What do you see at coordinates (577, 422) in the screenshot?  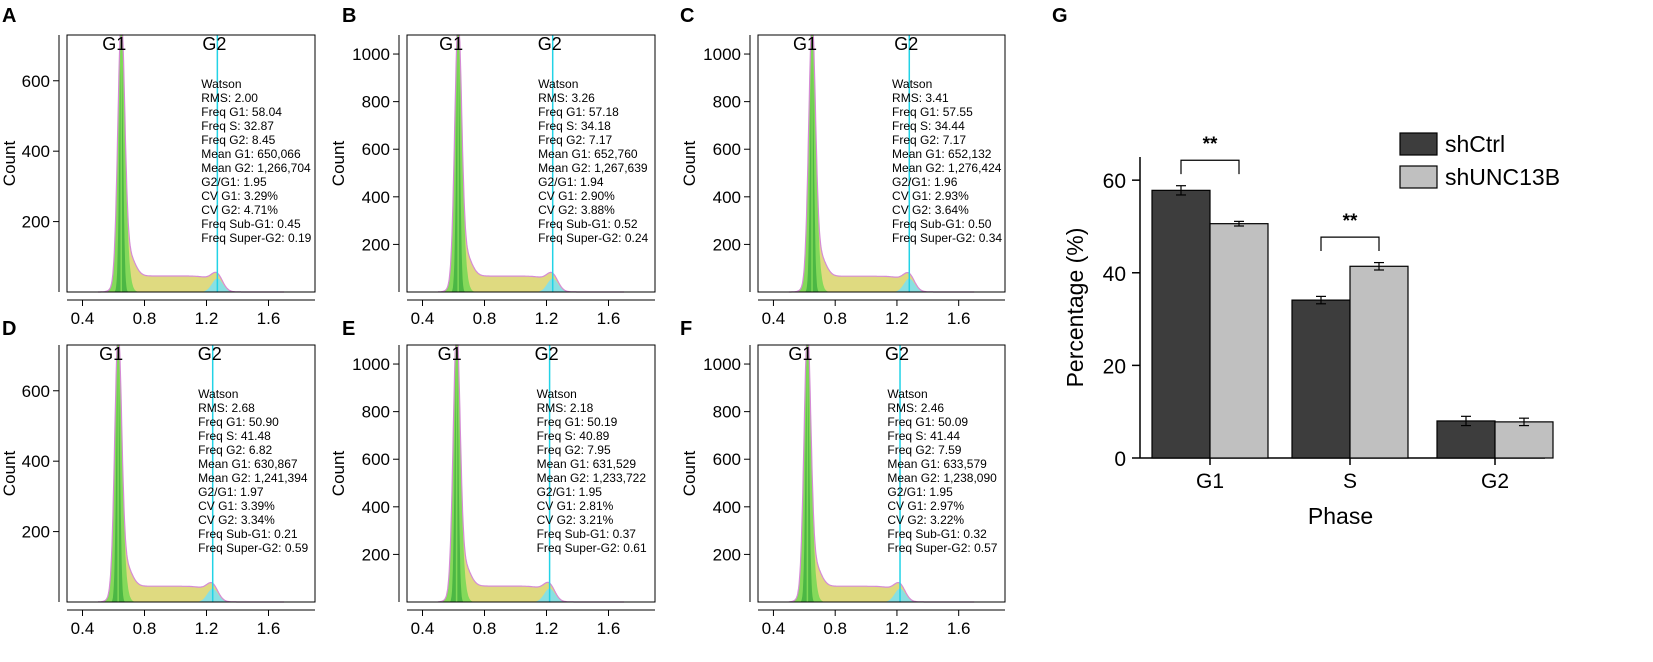 I see `stats-line: Freq G1: 50.19` at bounding box center [577, 422].